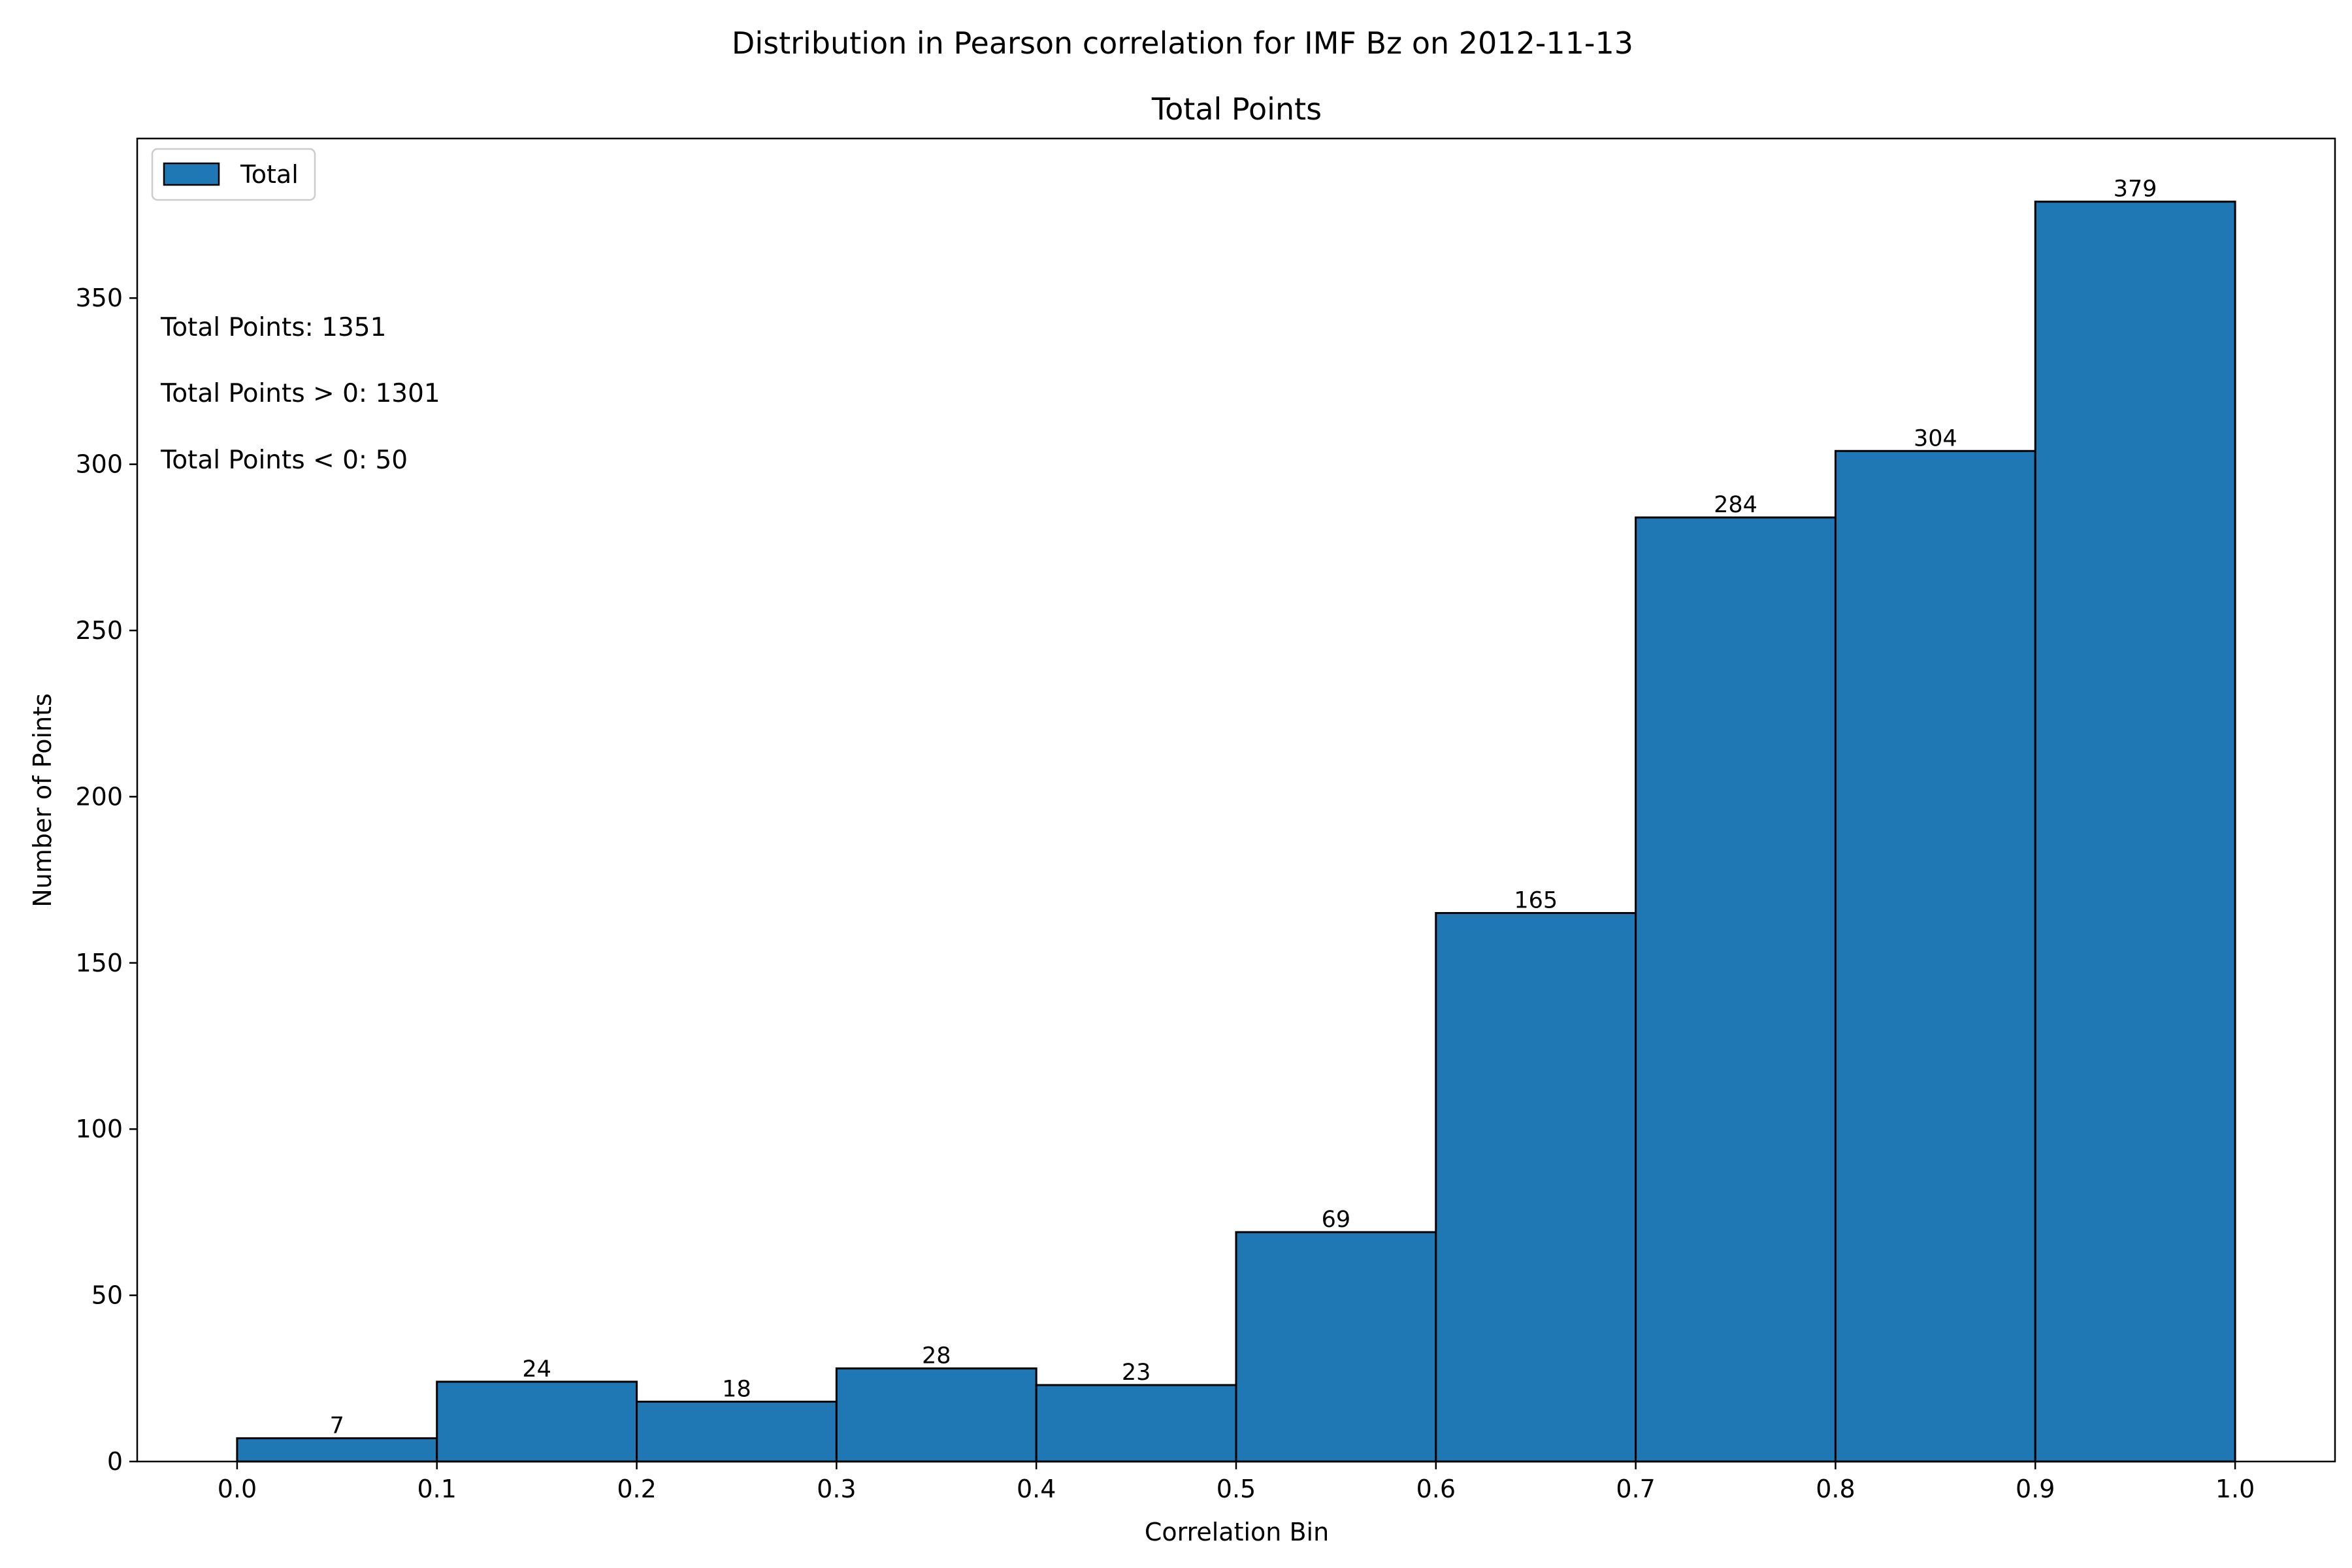 The image size is (2352, 1568). I want to click on x-axis-ticks: 0.0 0.1 0.2 0.3 0.4 0.5 0.6 0.7 0.8 0.9 1.0, so click(1236, 1482).